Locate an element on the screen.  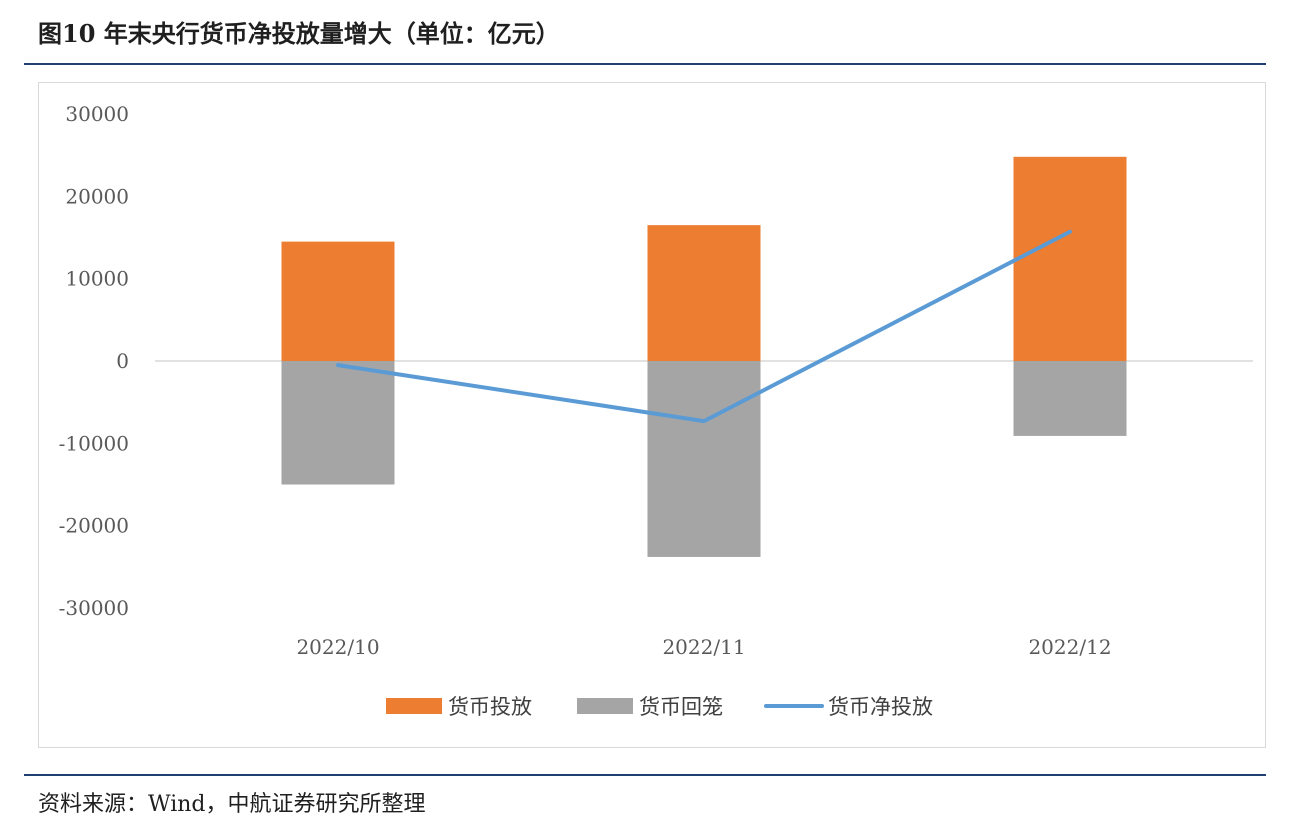
legend-label: 货币回笼 is located at coordinates (681, 707).